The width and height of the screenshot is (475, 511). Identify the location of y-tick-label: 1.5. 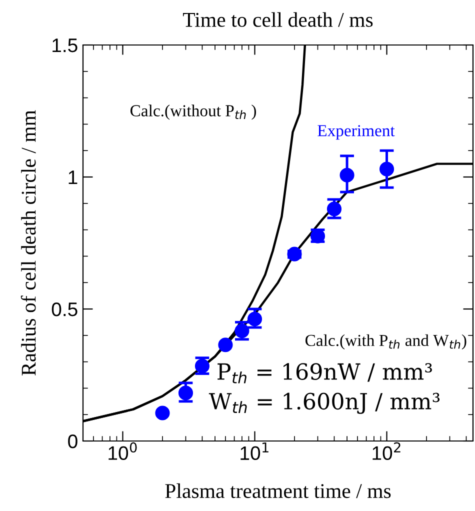
(65, 45).